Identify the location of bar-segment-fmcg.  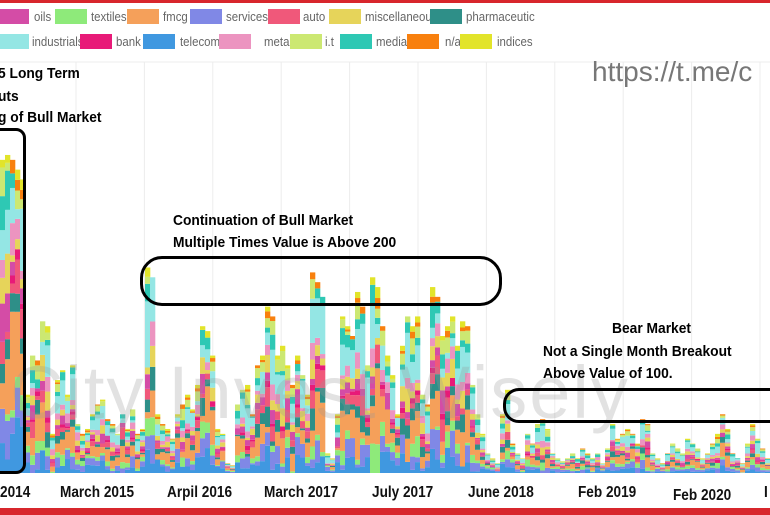
(528, 458).